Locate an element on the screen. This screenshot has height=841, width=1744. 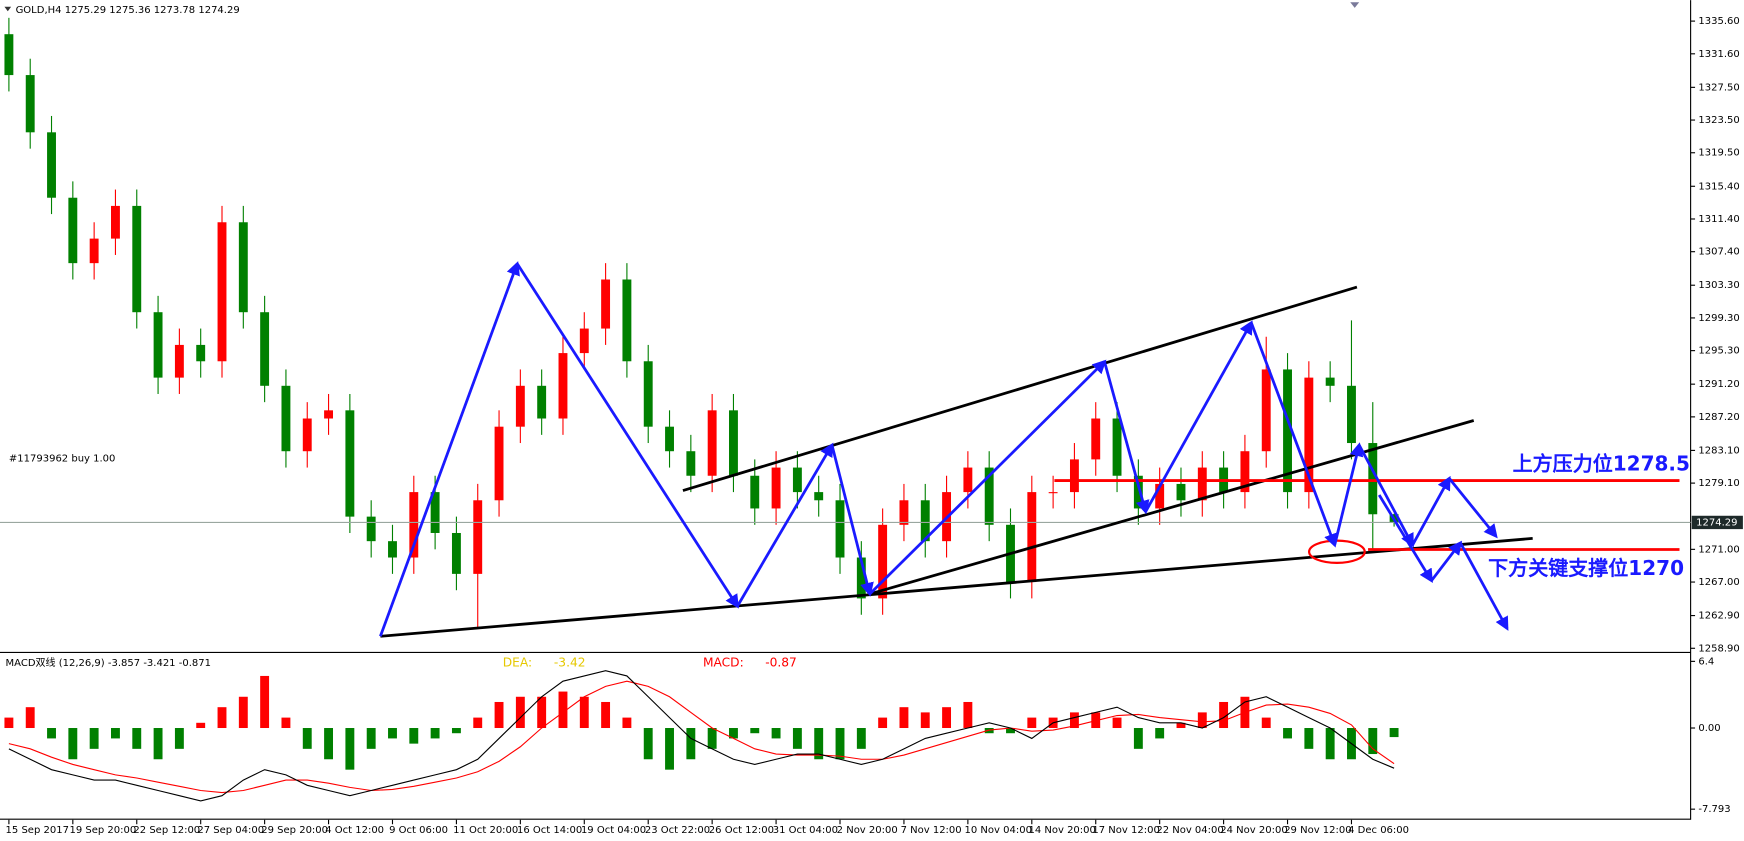
x-tick-label: 22 Nov 04:00 is located at coordinates (1189, 830).